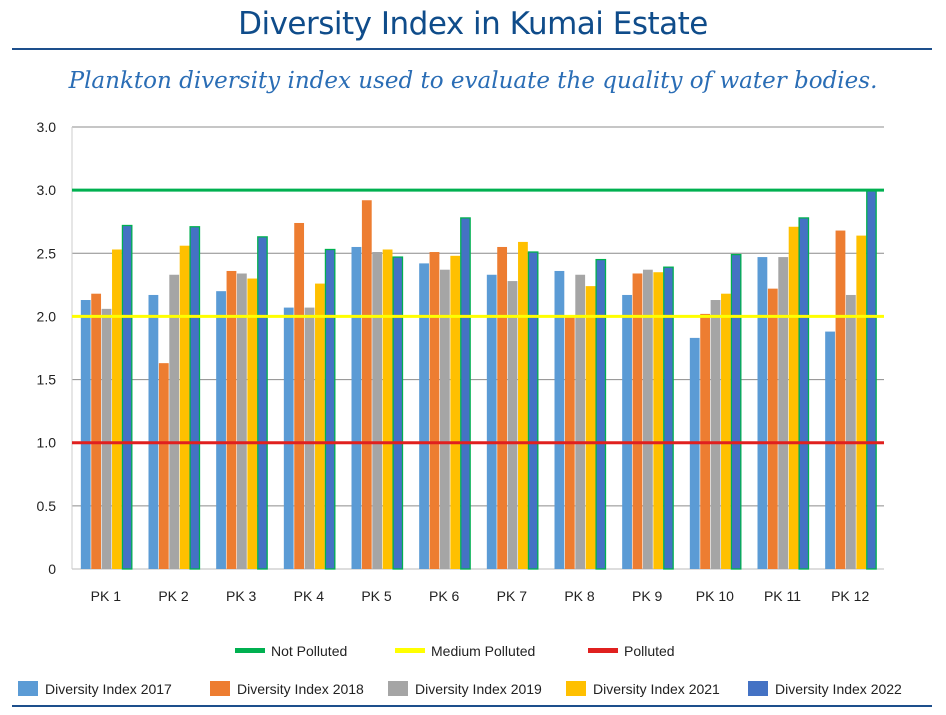  What do you see at coordinates (647, 596) in the screenshot?
I see `x-tick-label: PK 9` at bounding box center [647, 596].